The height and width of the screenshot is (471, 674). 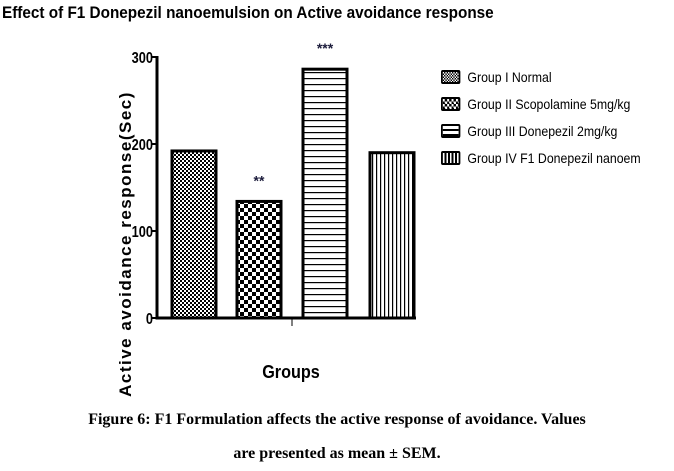 I want to click on y-tick-label: 200, so click(x=142, y=146).